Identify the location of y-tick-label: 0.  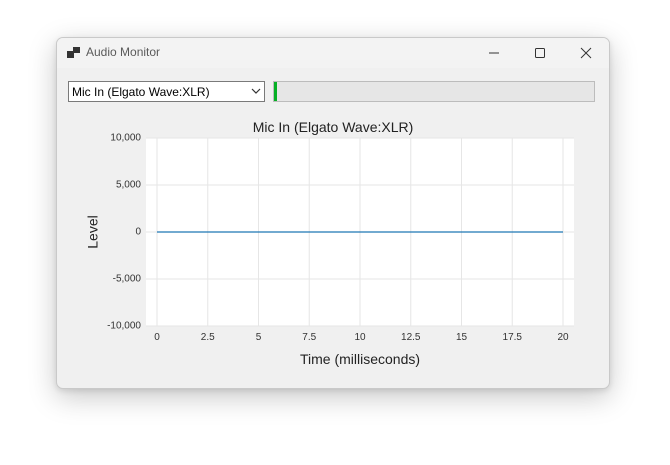
(138, 232).